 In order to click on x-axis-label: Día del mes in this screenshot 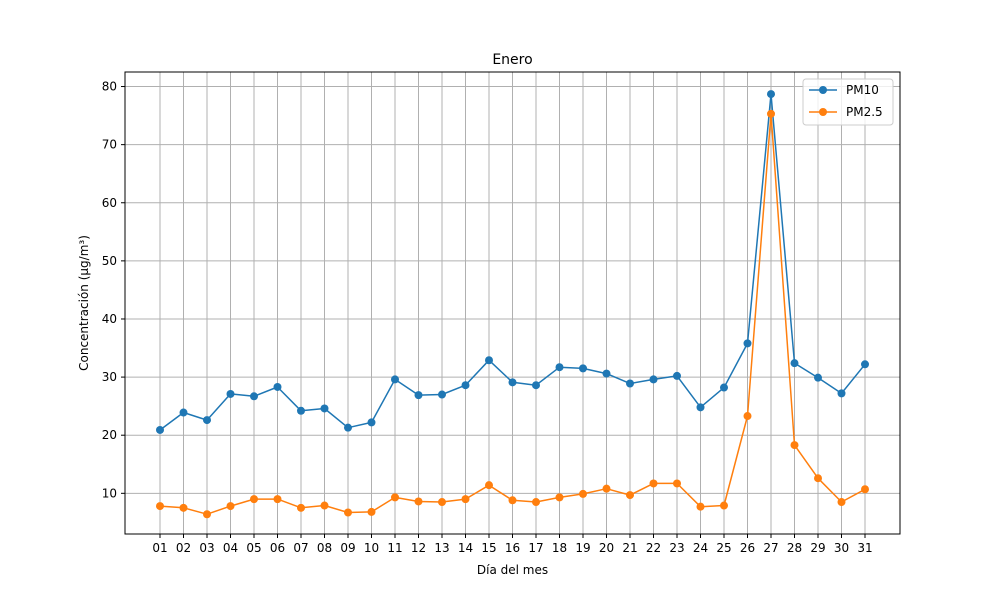, I will do `click(512, 570)`.